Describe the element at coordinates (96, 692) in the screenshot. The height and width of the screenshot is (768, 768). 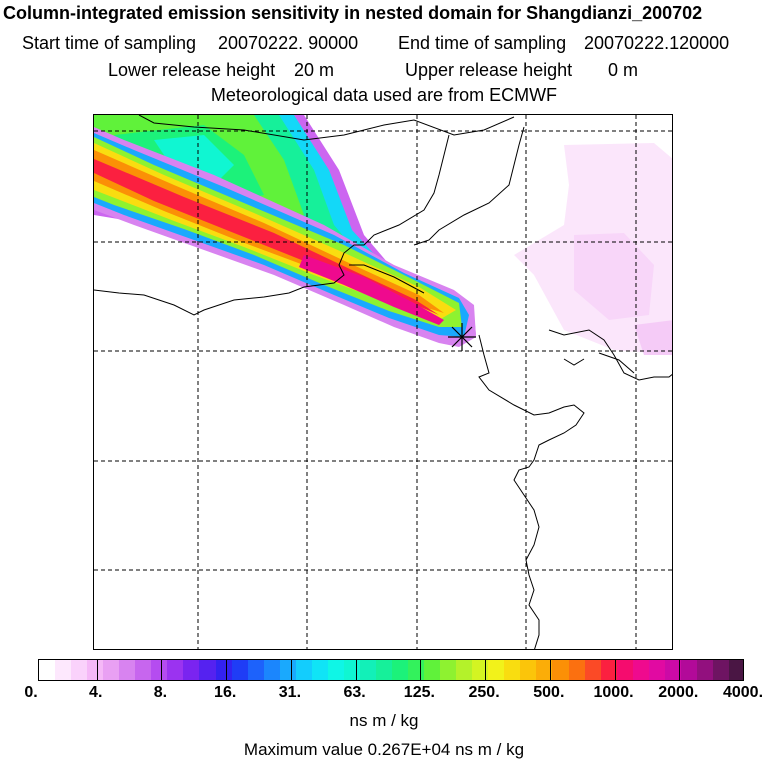
I see `colorbar-tick-label: 4.` at that location.